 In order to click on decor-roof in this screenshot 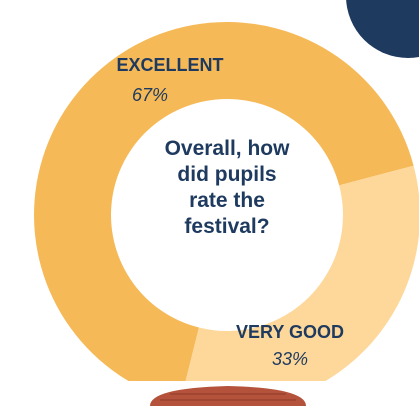, I will do `click(228, 396)`.